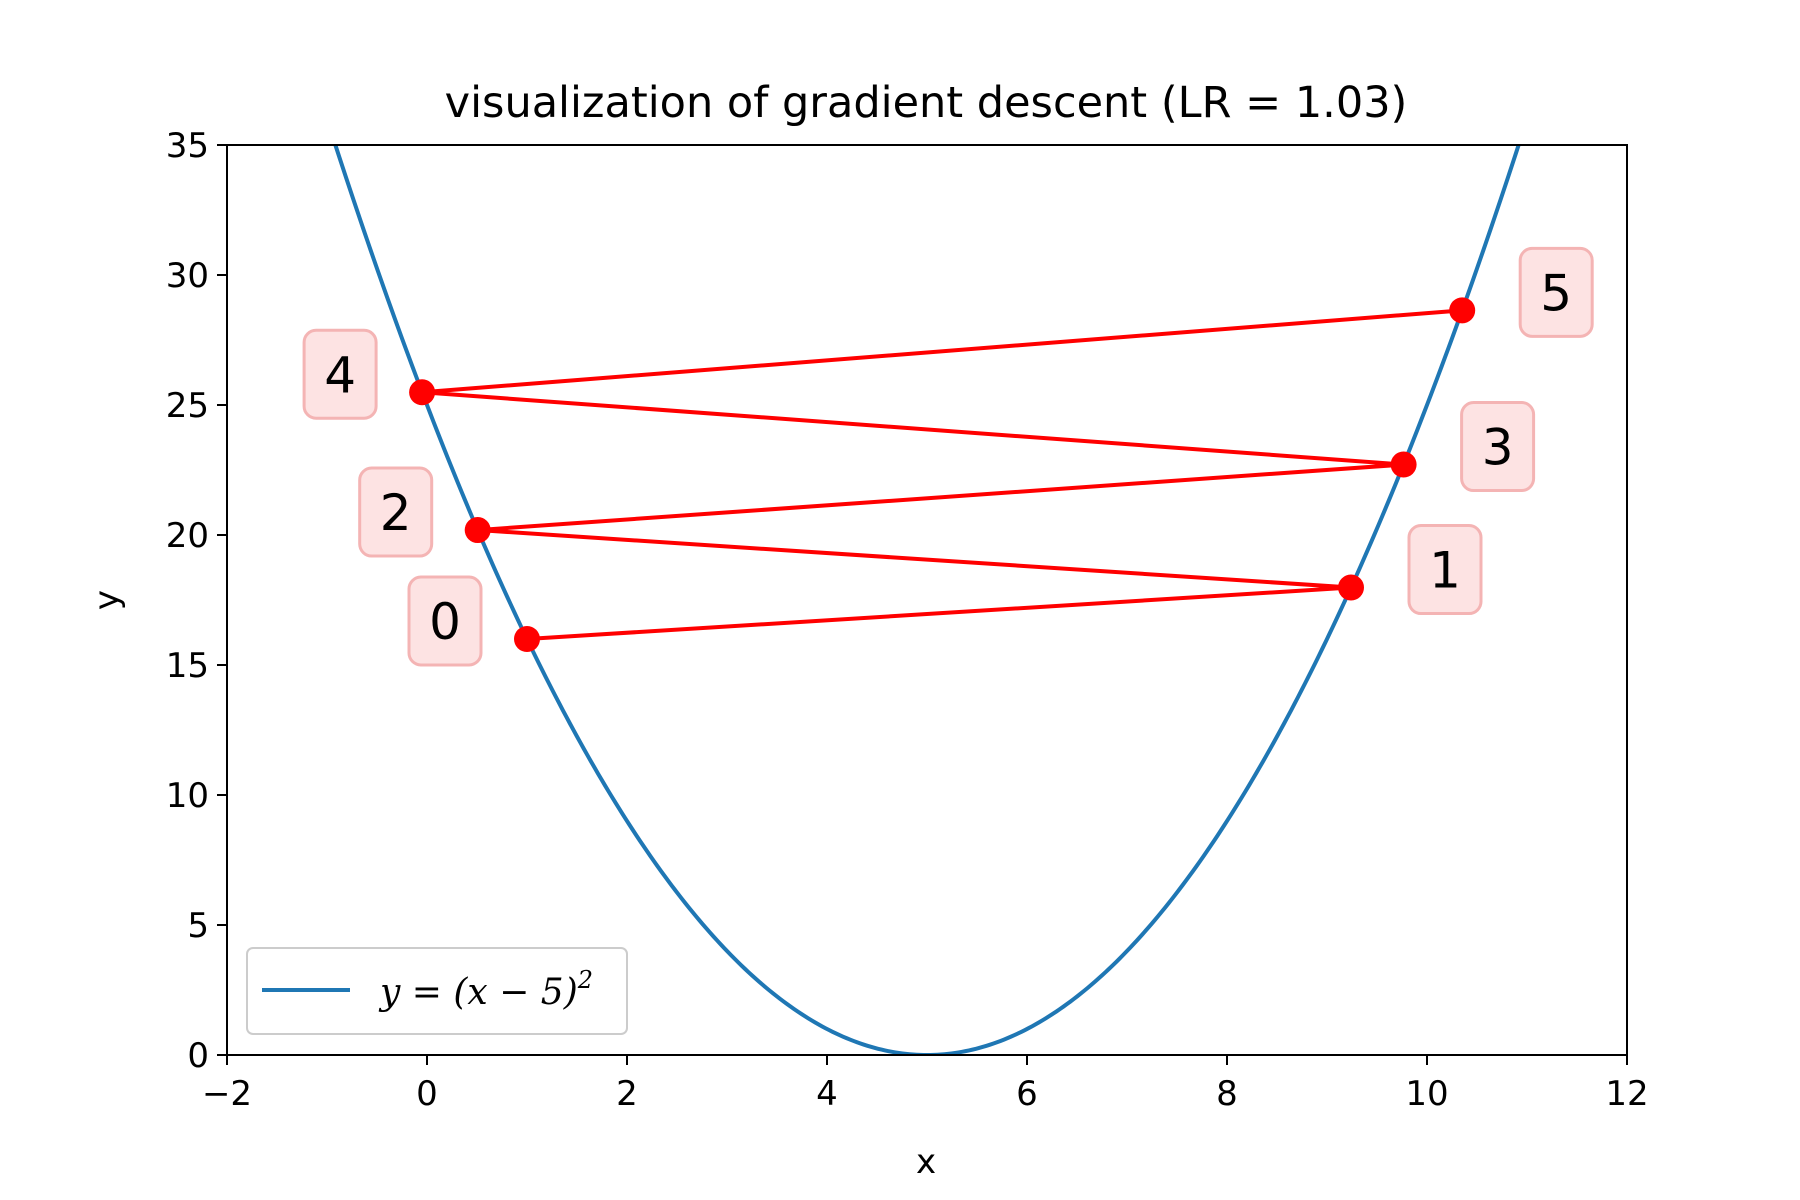 This screenshot has height=1200, width=1800. What do you see at coordinates (1626, 1094) in the screenshot?
I see `x-tick-label: 12` at bounding box center [1626, 1094].